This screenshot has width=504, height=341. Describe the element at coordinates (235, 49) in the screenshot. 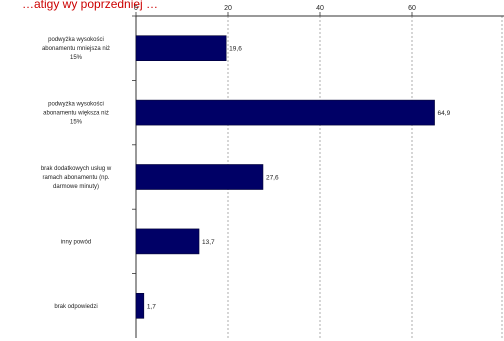

I see `value-label: 19,6` at that location.